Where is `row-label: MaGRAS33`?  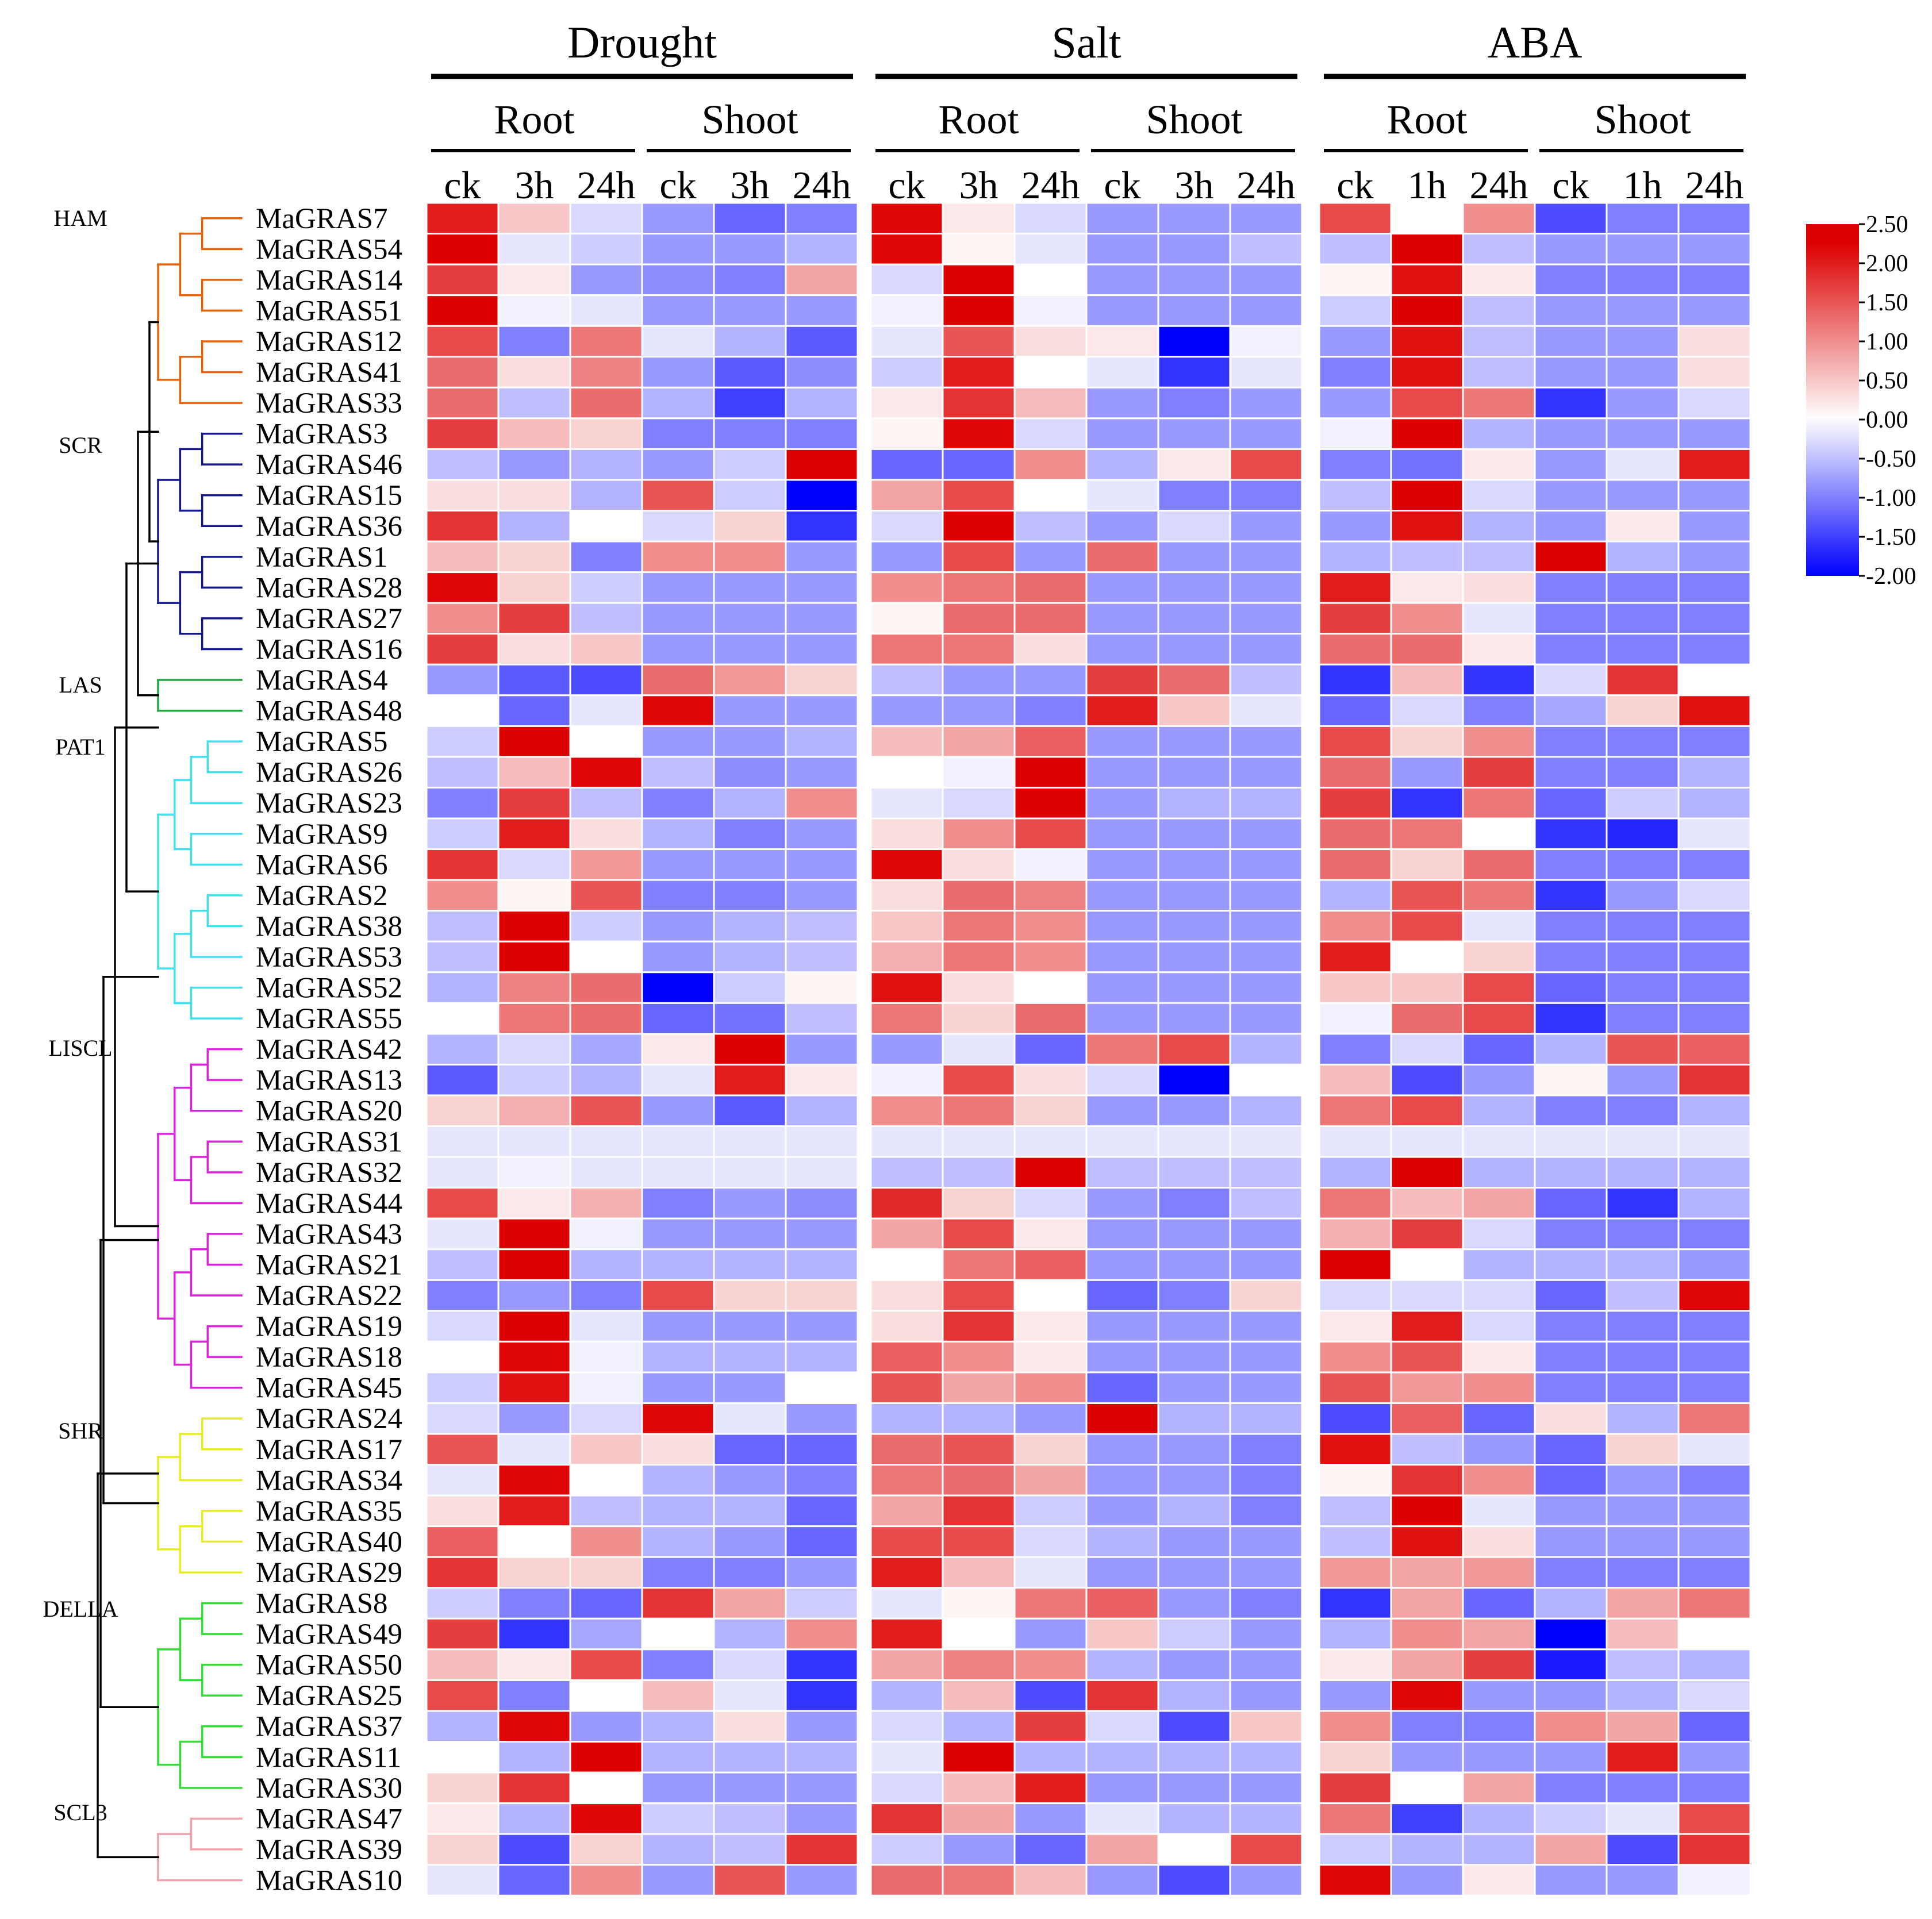 row-label: MaGRAS33 is located at coordinates (329, 403).